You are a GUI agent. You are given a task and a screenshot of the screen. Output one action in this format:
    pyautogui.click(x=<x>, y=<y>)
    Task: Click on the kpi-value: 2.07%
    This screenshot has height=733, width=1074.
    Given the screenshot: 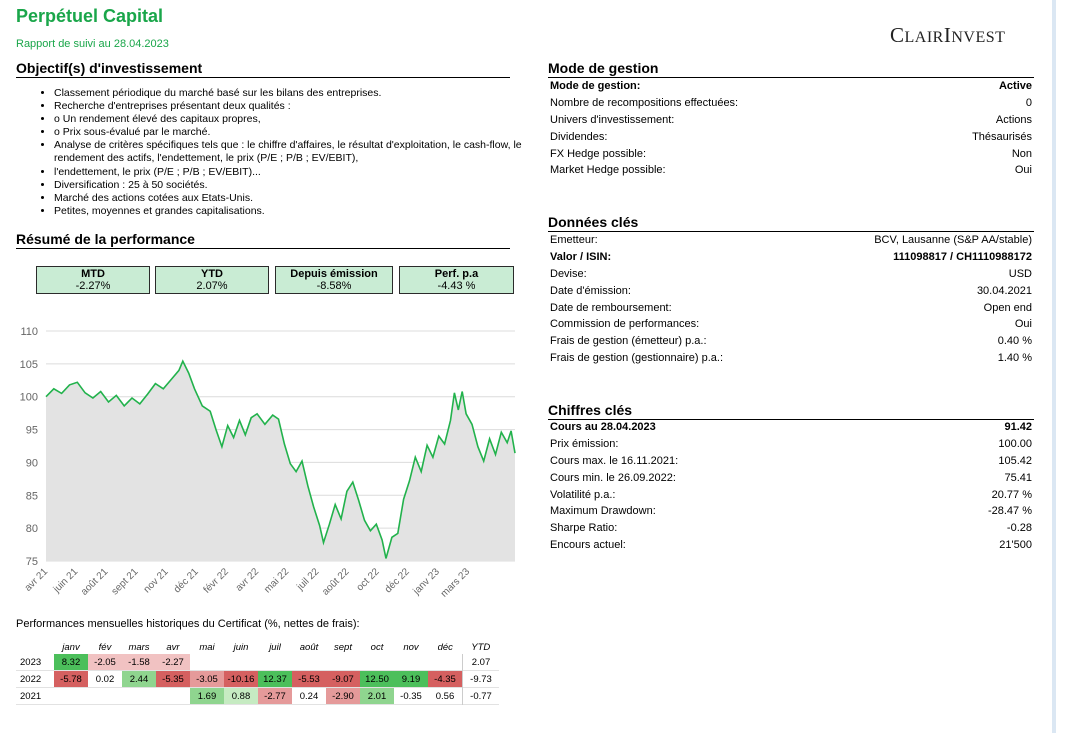 What is the action you would take?
    pyautogui.click(x=212, y=286)
    